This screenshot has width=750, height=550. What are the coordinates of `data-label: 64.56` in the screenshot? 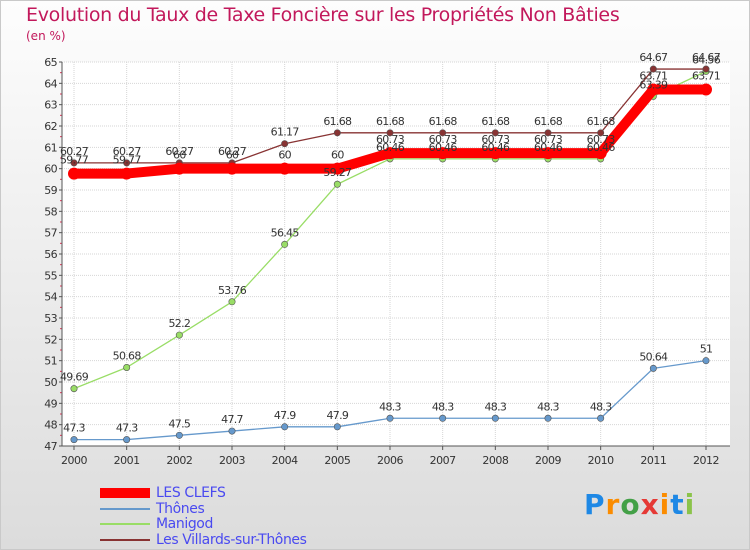 It's located at (706, 59).